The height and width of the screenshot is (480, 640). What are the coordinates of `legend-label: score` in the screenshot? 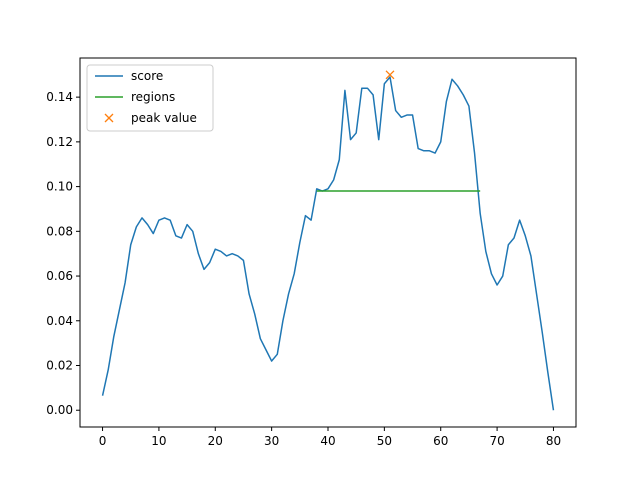 It's located at (147, 76).